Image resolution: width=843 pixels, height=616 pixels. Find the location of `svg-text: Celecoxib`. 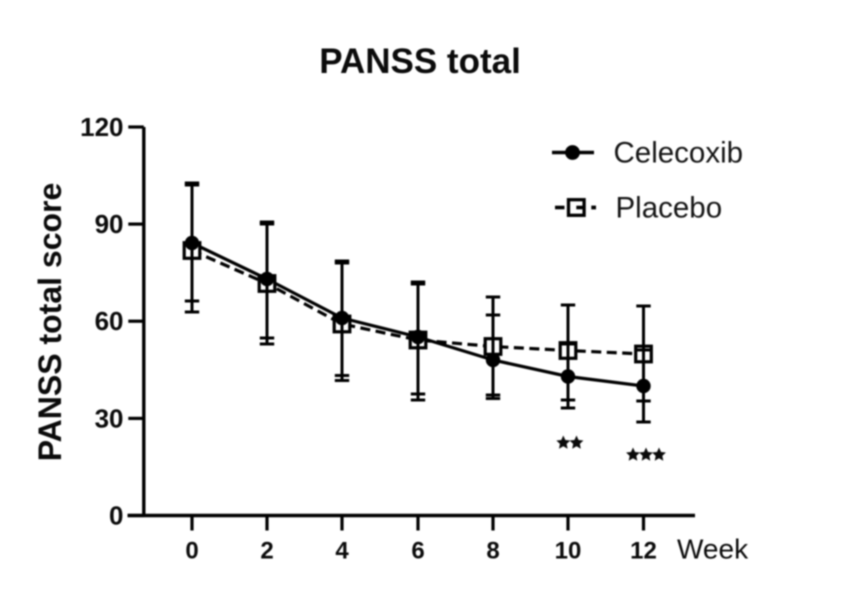

svg-text: Celecoxib is located at coordinates (679, 153).